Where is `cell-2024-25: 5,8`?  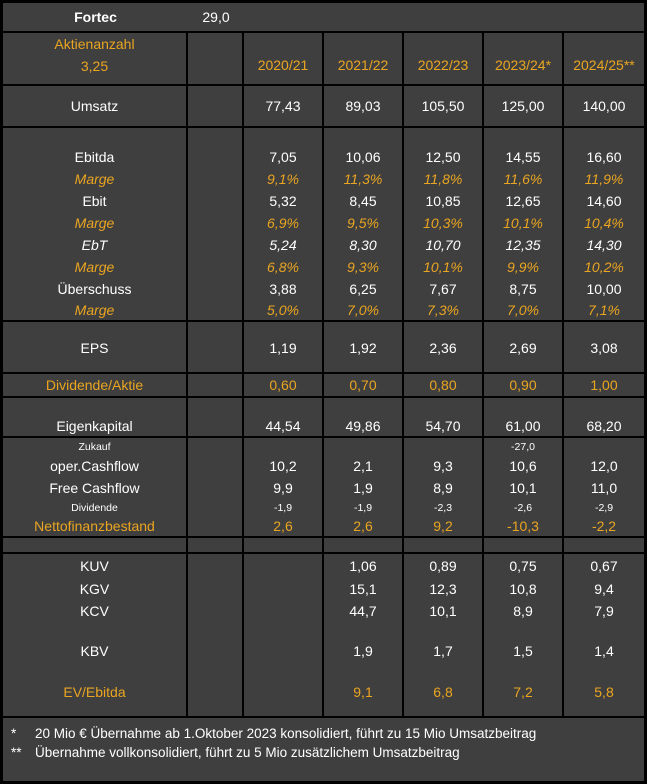 cell-2024-25: 5,8 is located at coordinates (604, 692).